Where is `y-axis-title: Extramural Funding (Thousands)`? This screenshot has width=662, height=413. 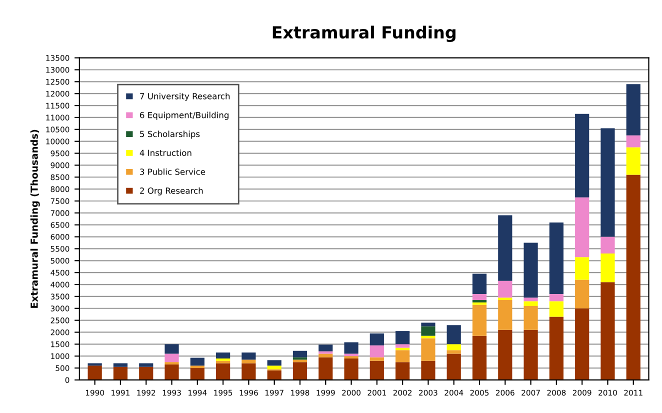
y-axis-title: Extramural Funding (Thousands) is located at coordinates (35, 219).